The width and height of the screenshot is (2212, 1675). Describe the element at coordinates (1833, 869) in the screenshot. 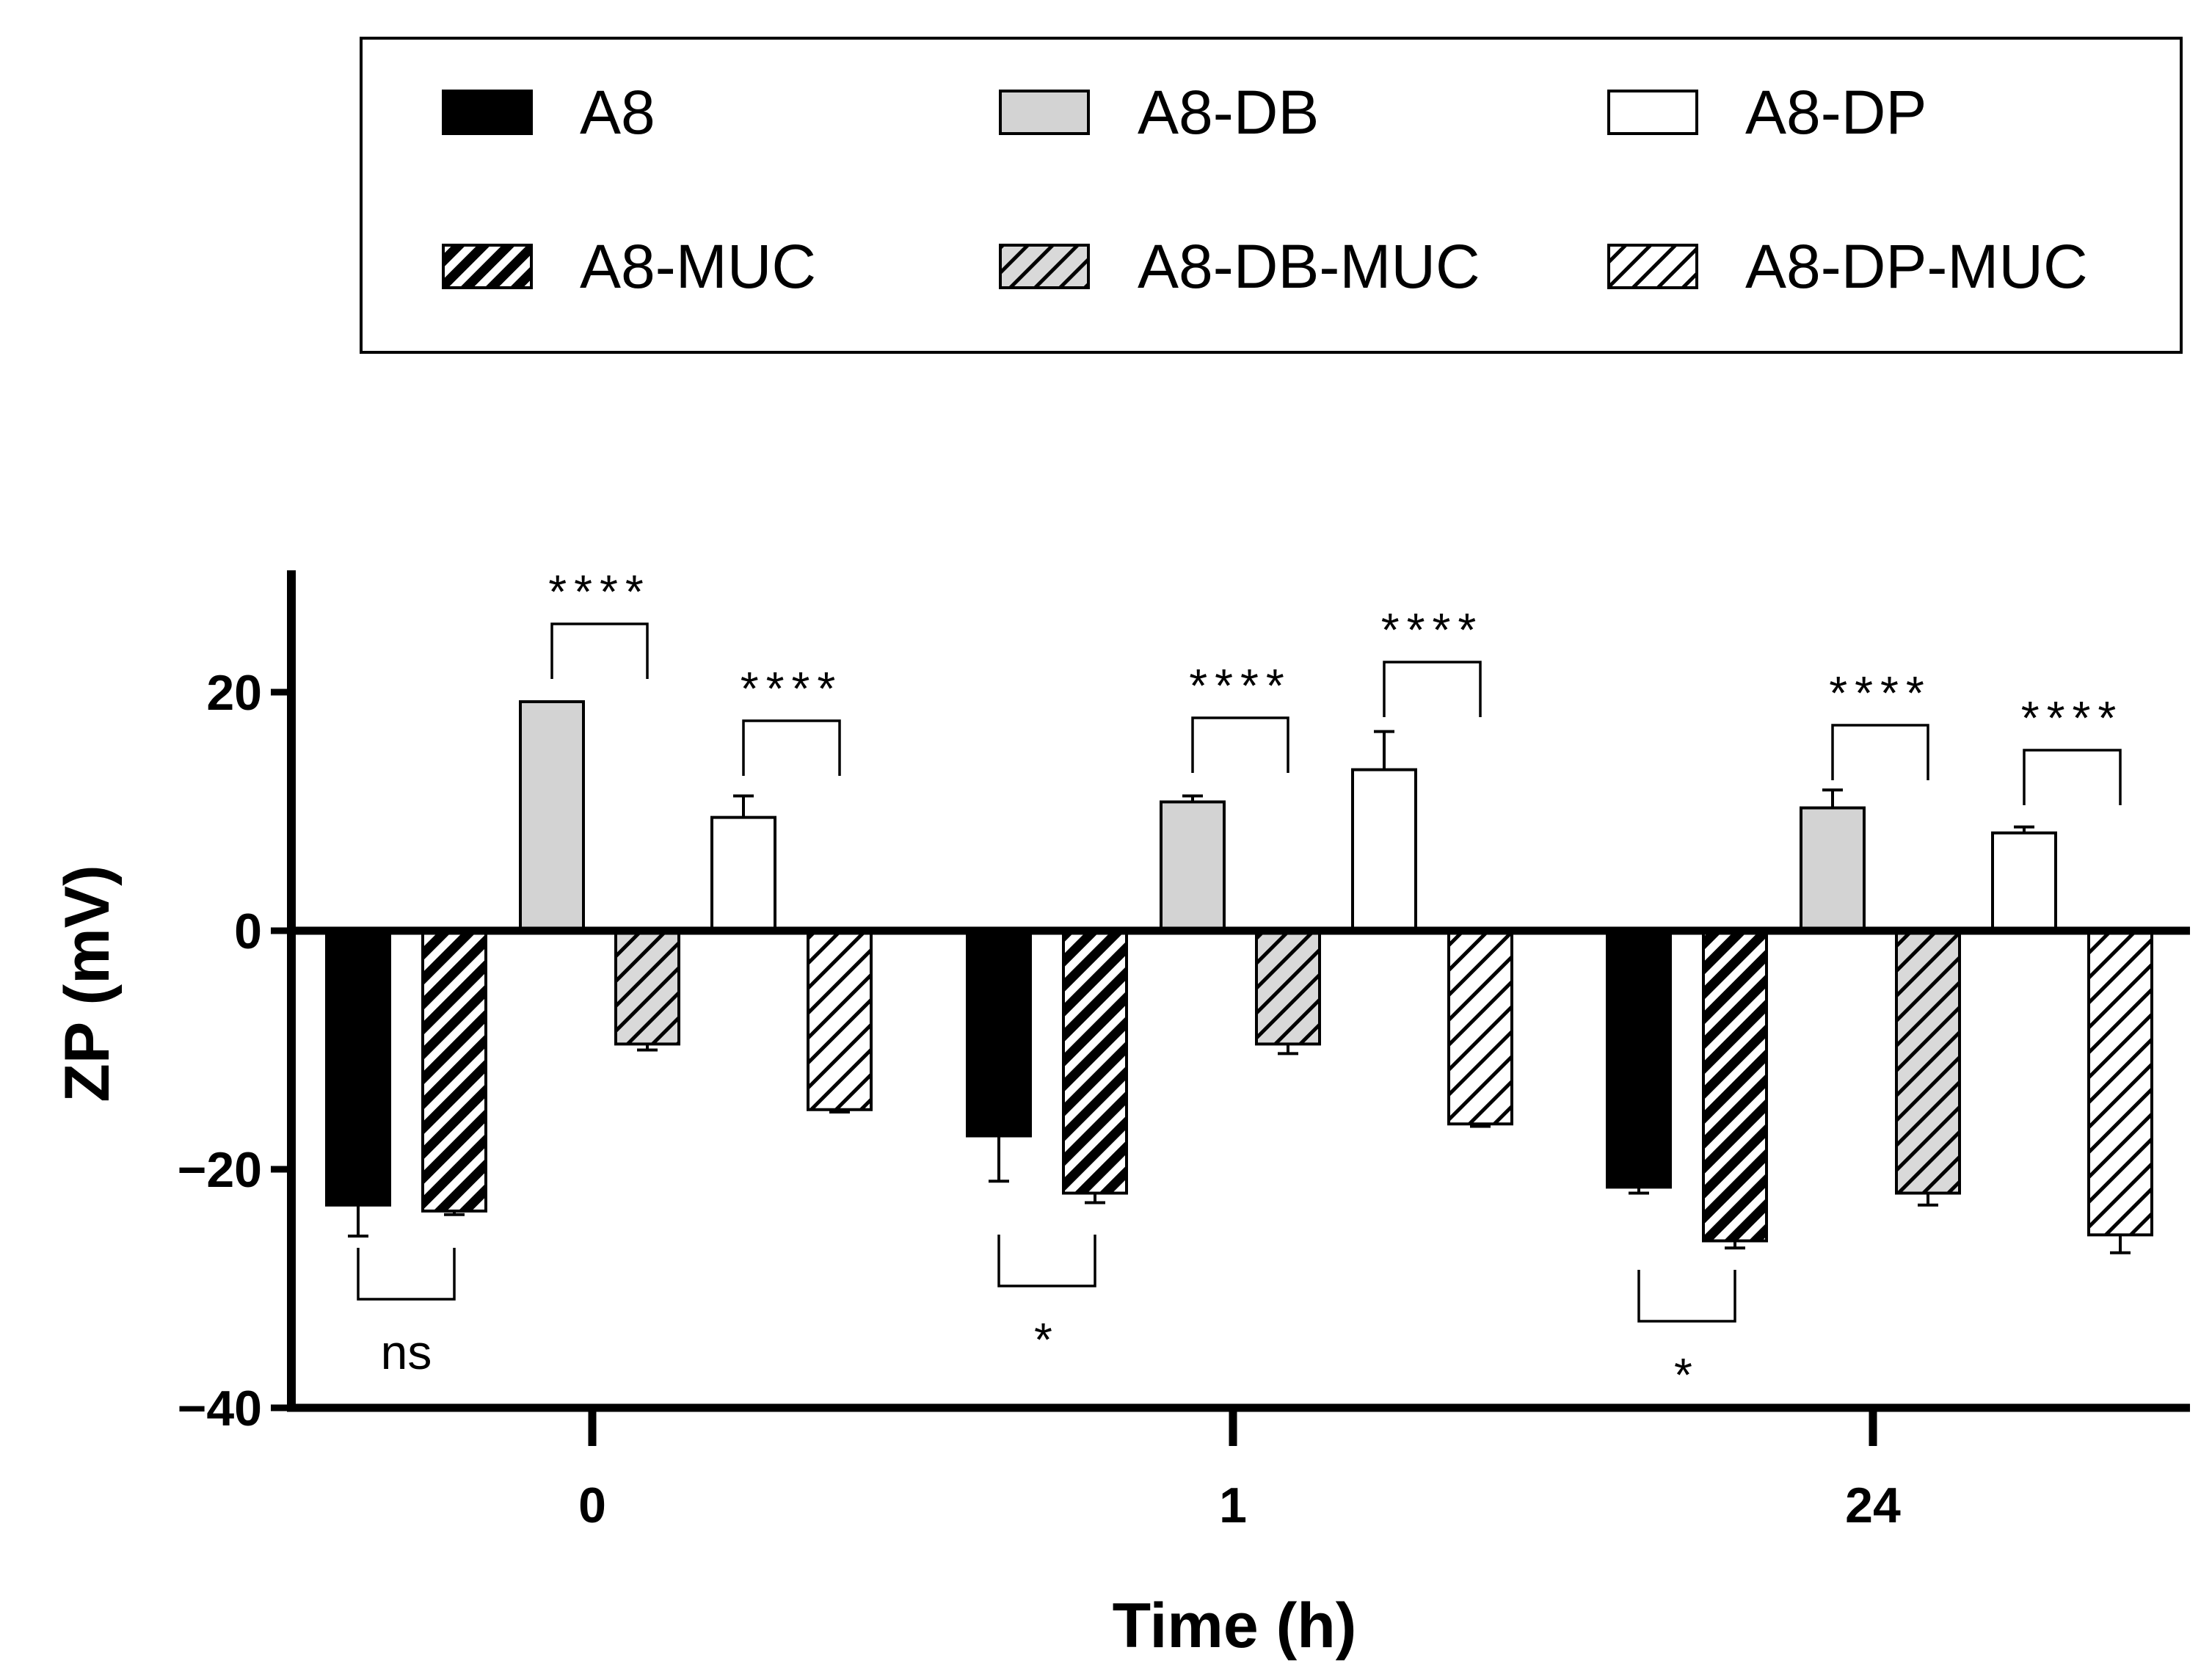

I see `bar-a8-db-t24` at that location.